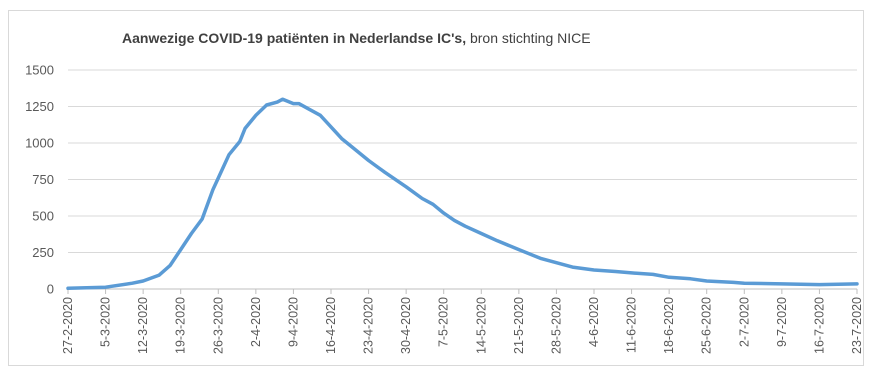  I want to click on y-tick-label: 1250, so click(39, 106).